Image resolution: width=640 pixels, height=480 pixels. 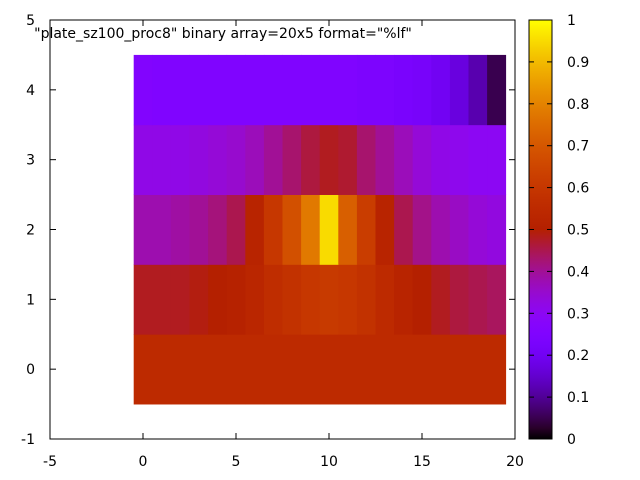 What do you see at coordinates (143, 462) in the screenshot?
I see `x-tick-label: 0` at bounding box center [143, 462].